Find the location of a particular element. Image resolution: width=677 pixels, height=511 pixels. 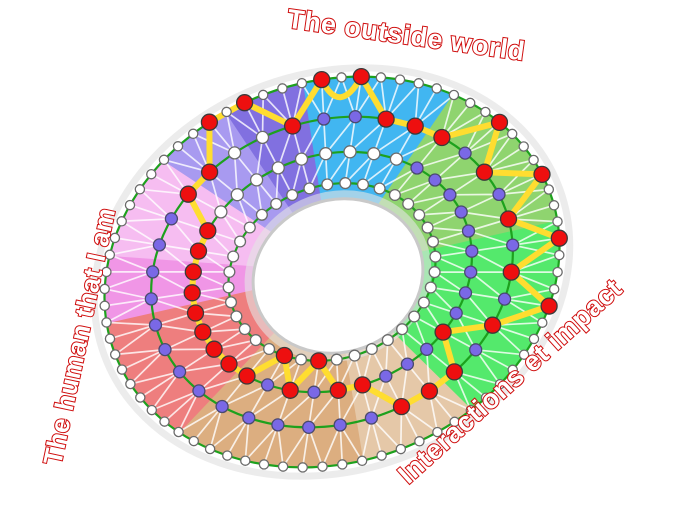

node-selected-spoke17 is located at coordinates (362, 385).